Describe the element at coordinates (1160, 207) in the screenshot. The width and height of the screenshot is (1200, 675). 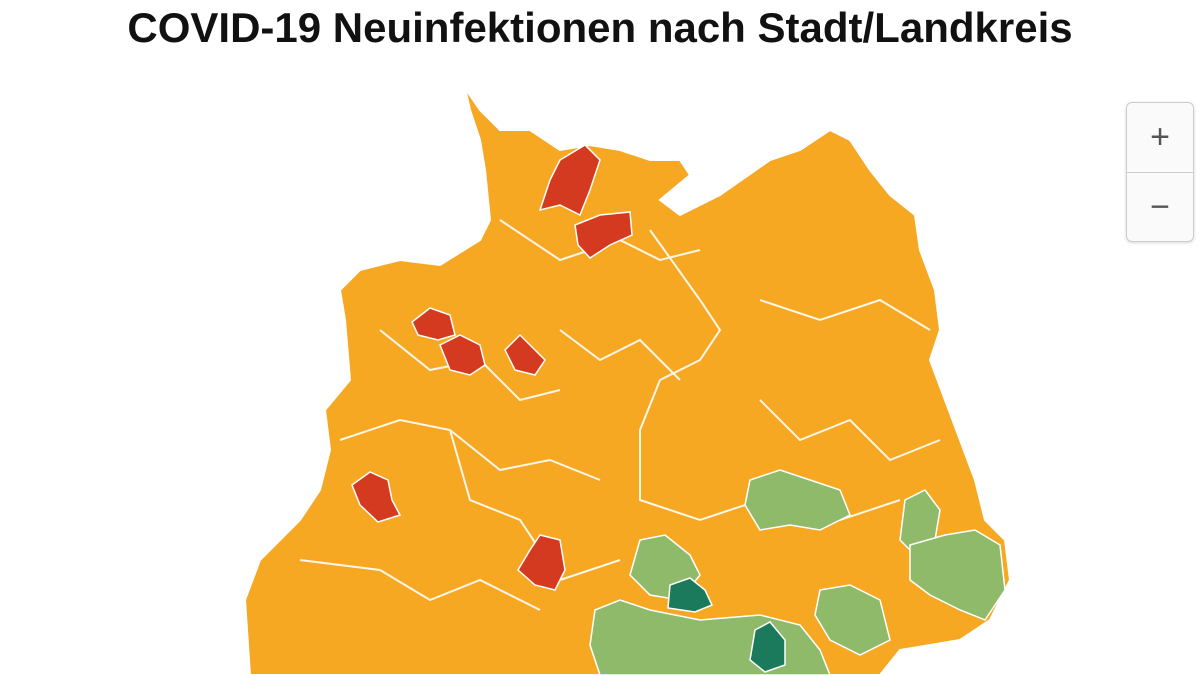
I see `zoom-out-button: −` at that location.